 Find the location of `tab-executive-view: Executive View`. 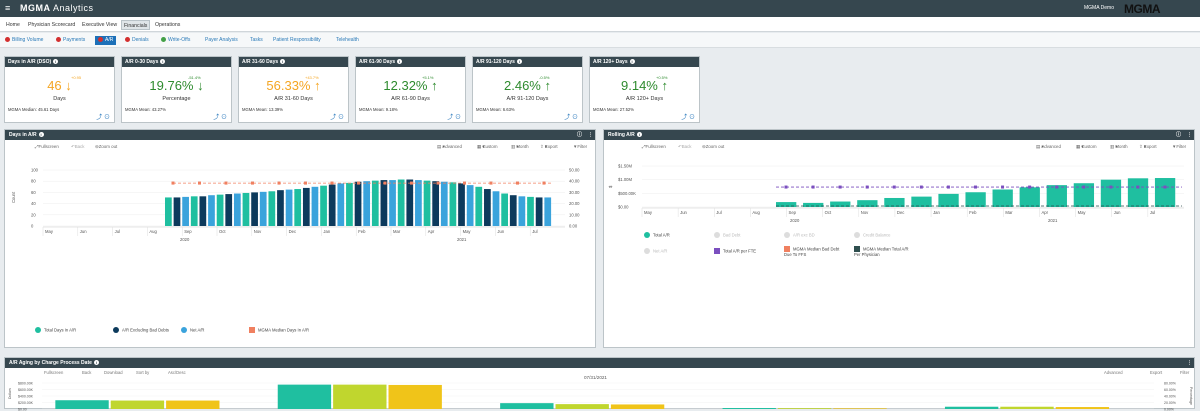

tab-executive-view: Executive View is located at coordinates (100, 25).